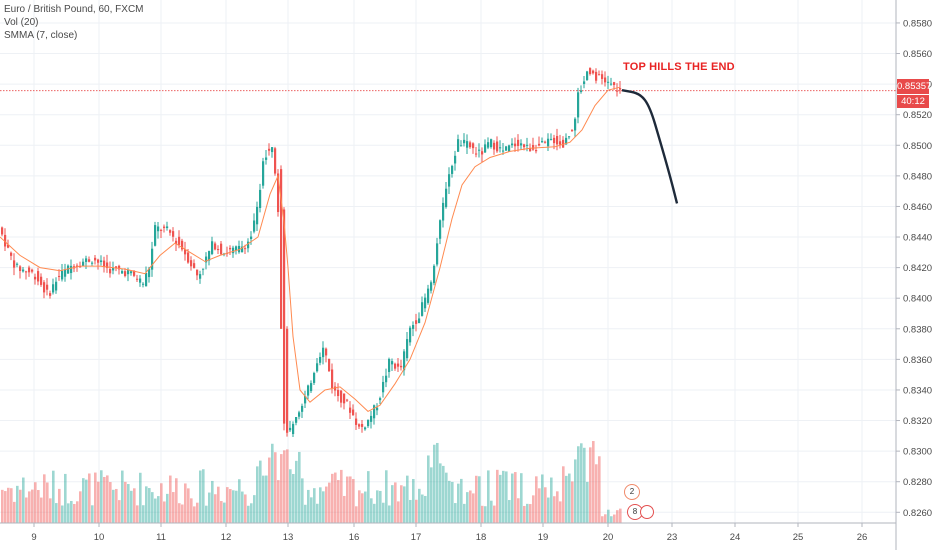 The height and width of the screenshot is (550, 932). Describe the element at coordinates (913, 101) in the screenshot. I see `bar-countdown-tag: 40:12` at that location.